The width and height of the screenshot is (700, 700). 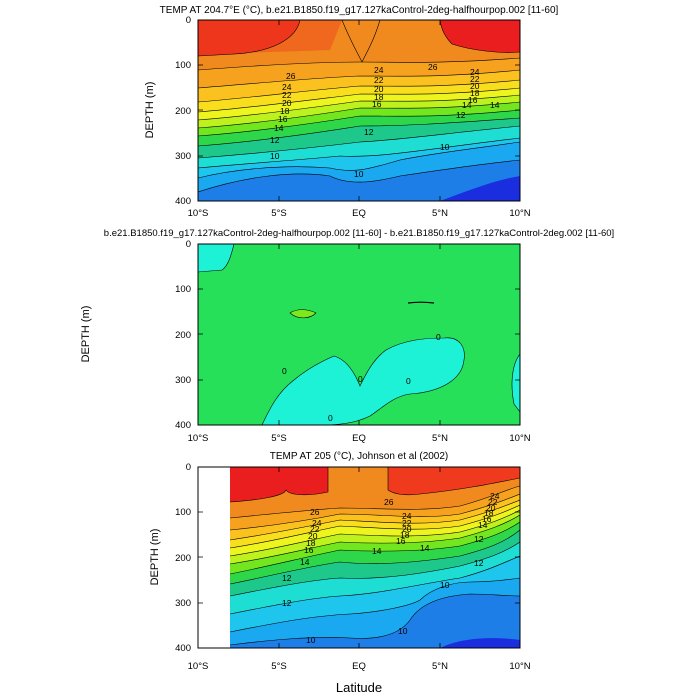 I want to click on ytick: 400, so click(x=183, y=648).